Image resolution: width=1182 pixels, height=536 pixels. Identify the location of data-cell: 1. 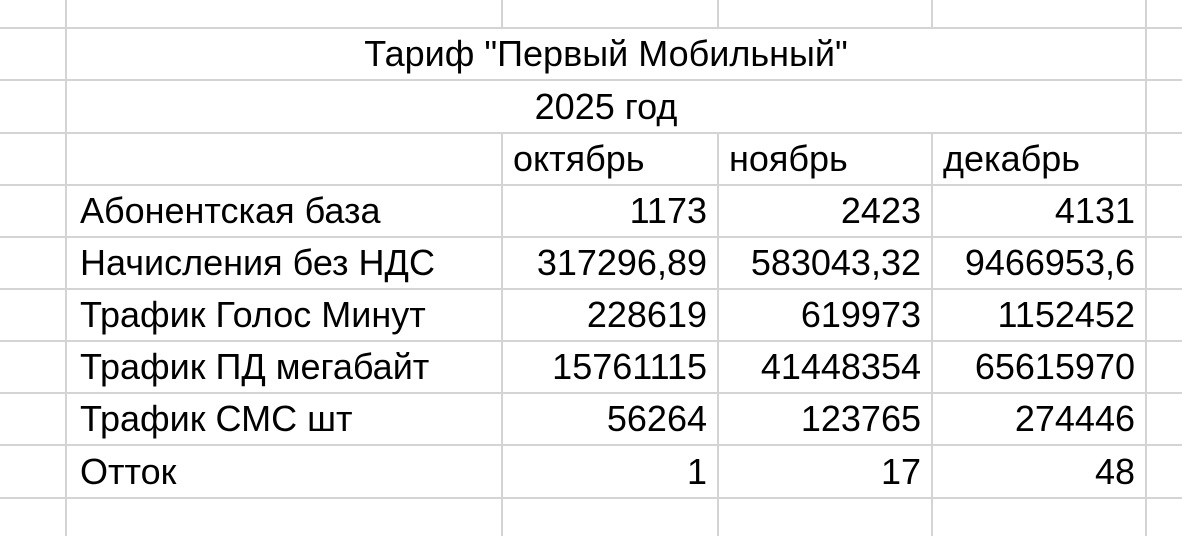
(611, 472).